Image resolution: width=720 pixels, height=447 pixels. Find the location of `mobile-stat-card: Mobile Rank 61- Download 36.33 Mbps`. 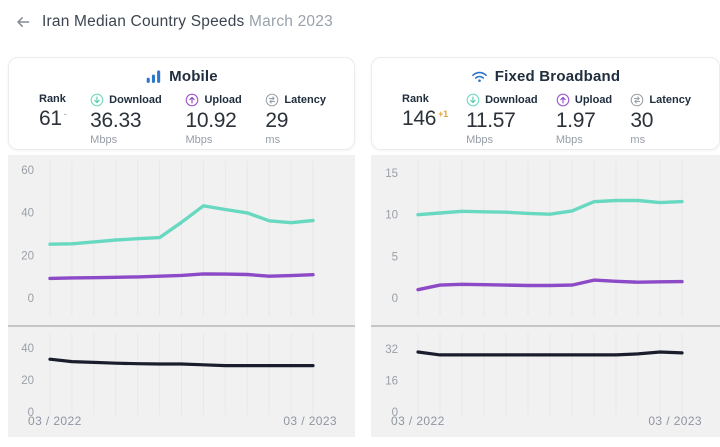

mobile-stat-card: Mobile Rank 61- Download 36.33 Mbps is located at coordinates (181, 103).